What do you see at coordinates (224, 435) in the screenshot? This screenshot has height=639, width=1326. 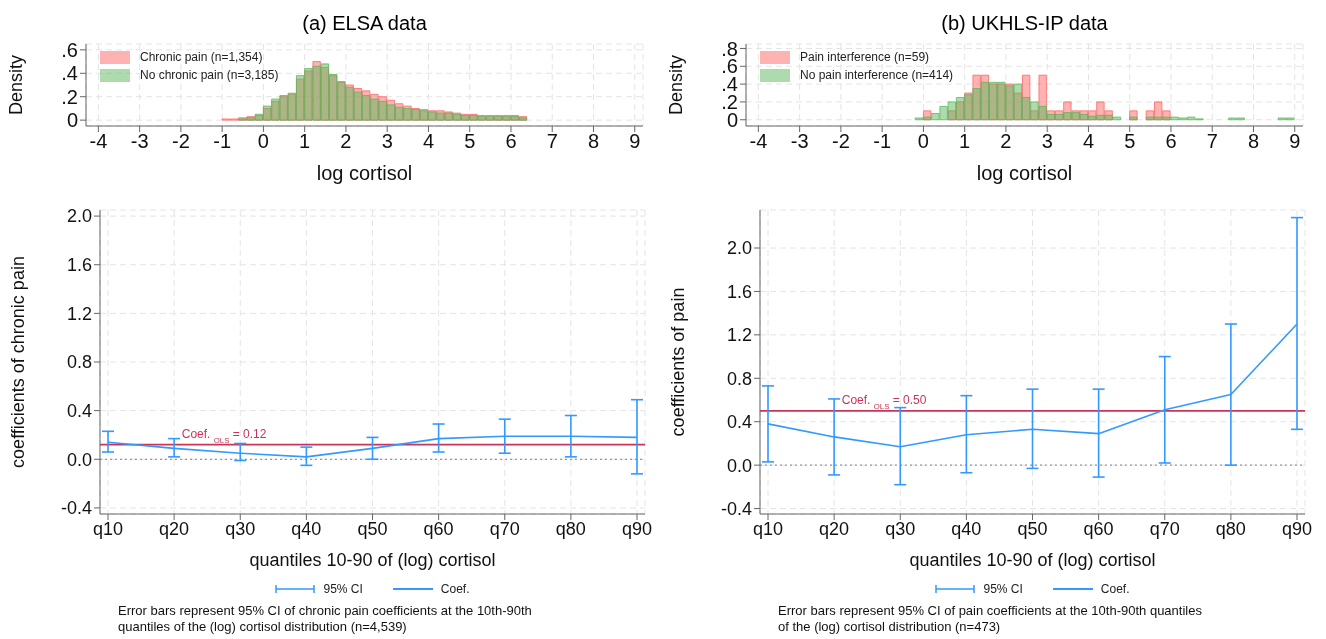 I see `ref-line-label: Coef. $_{OLS}$ = 0.12` at bounding box center [224, 435].